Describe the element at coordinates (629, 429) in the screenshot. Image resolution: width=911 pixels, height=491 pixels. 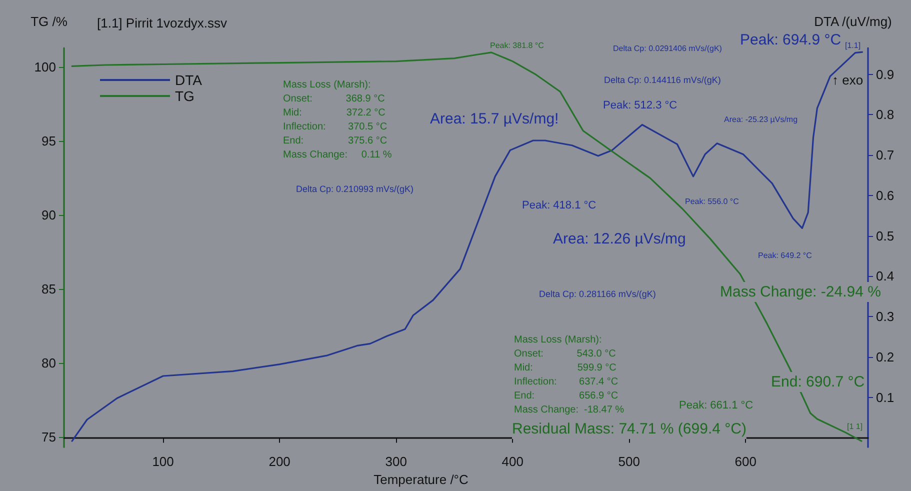
I see `annotation: Residual Mass: 74.71 % (699.4 °C)` at that location.